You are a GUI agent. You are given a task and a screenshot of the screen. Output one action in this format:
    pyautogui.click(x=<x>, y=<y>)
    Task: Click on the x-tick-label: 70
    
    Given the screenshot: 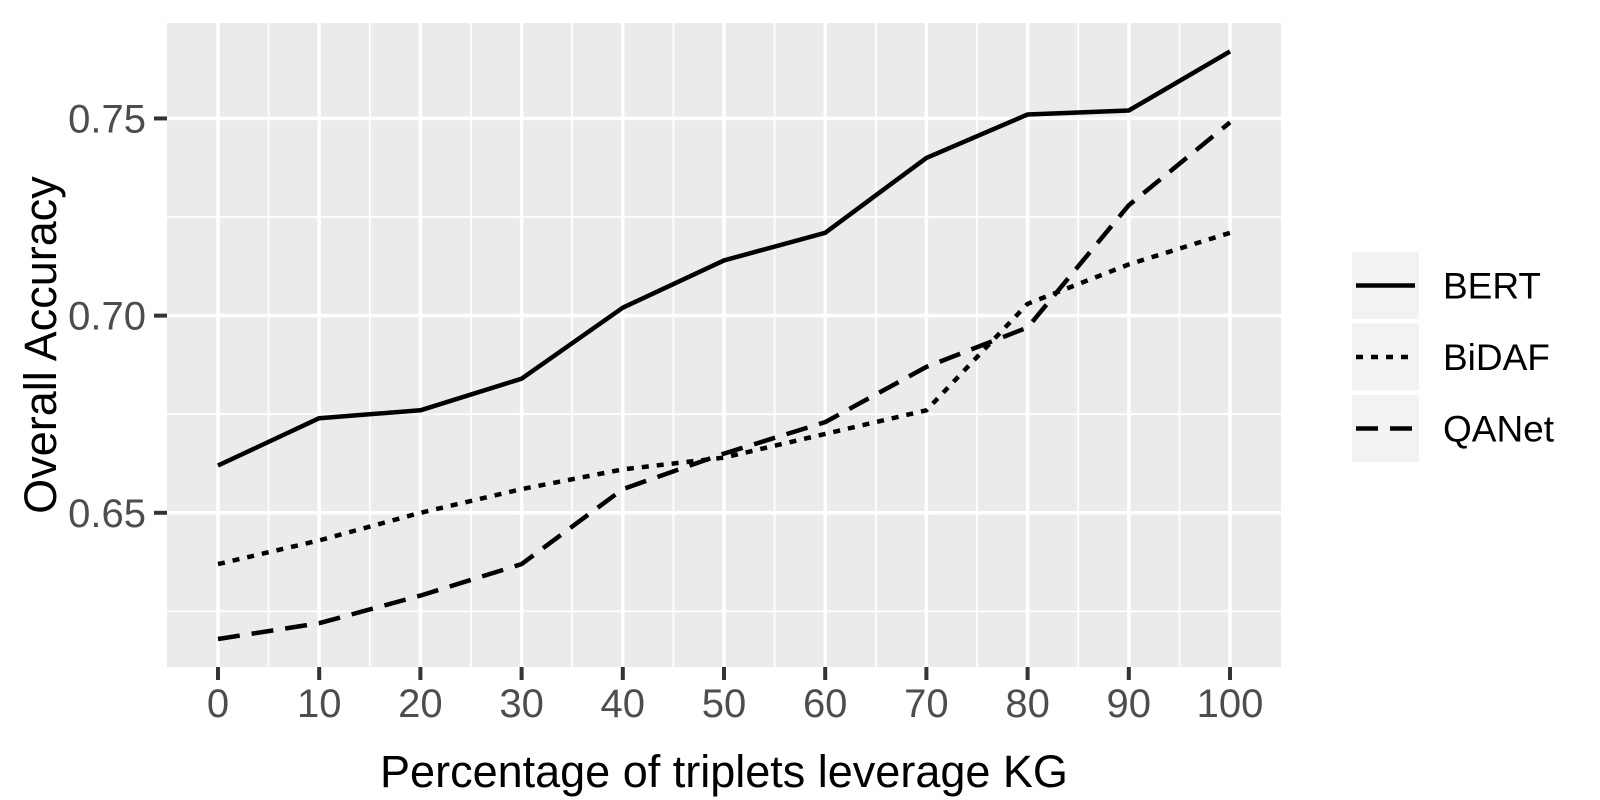 What is the action you would take?
    pyautogui.click(x=926, y=704)
    